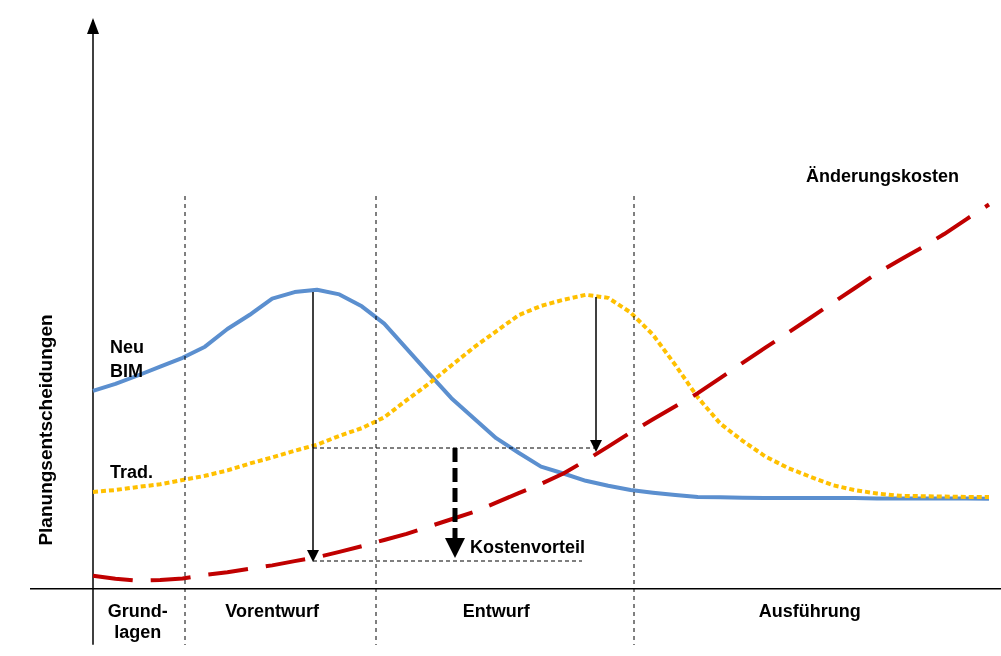 This screenshot has width=1001, height=656. I want to click on x-tick-label: Ausführung, so click(809, 610).